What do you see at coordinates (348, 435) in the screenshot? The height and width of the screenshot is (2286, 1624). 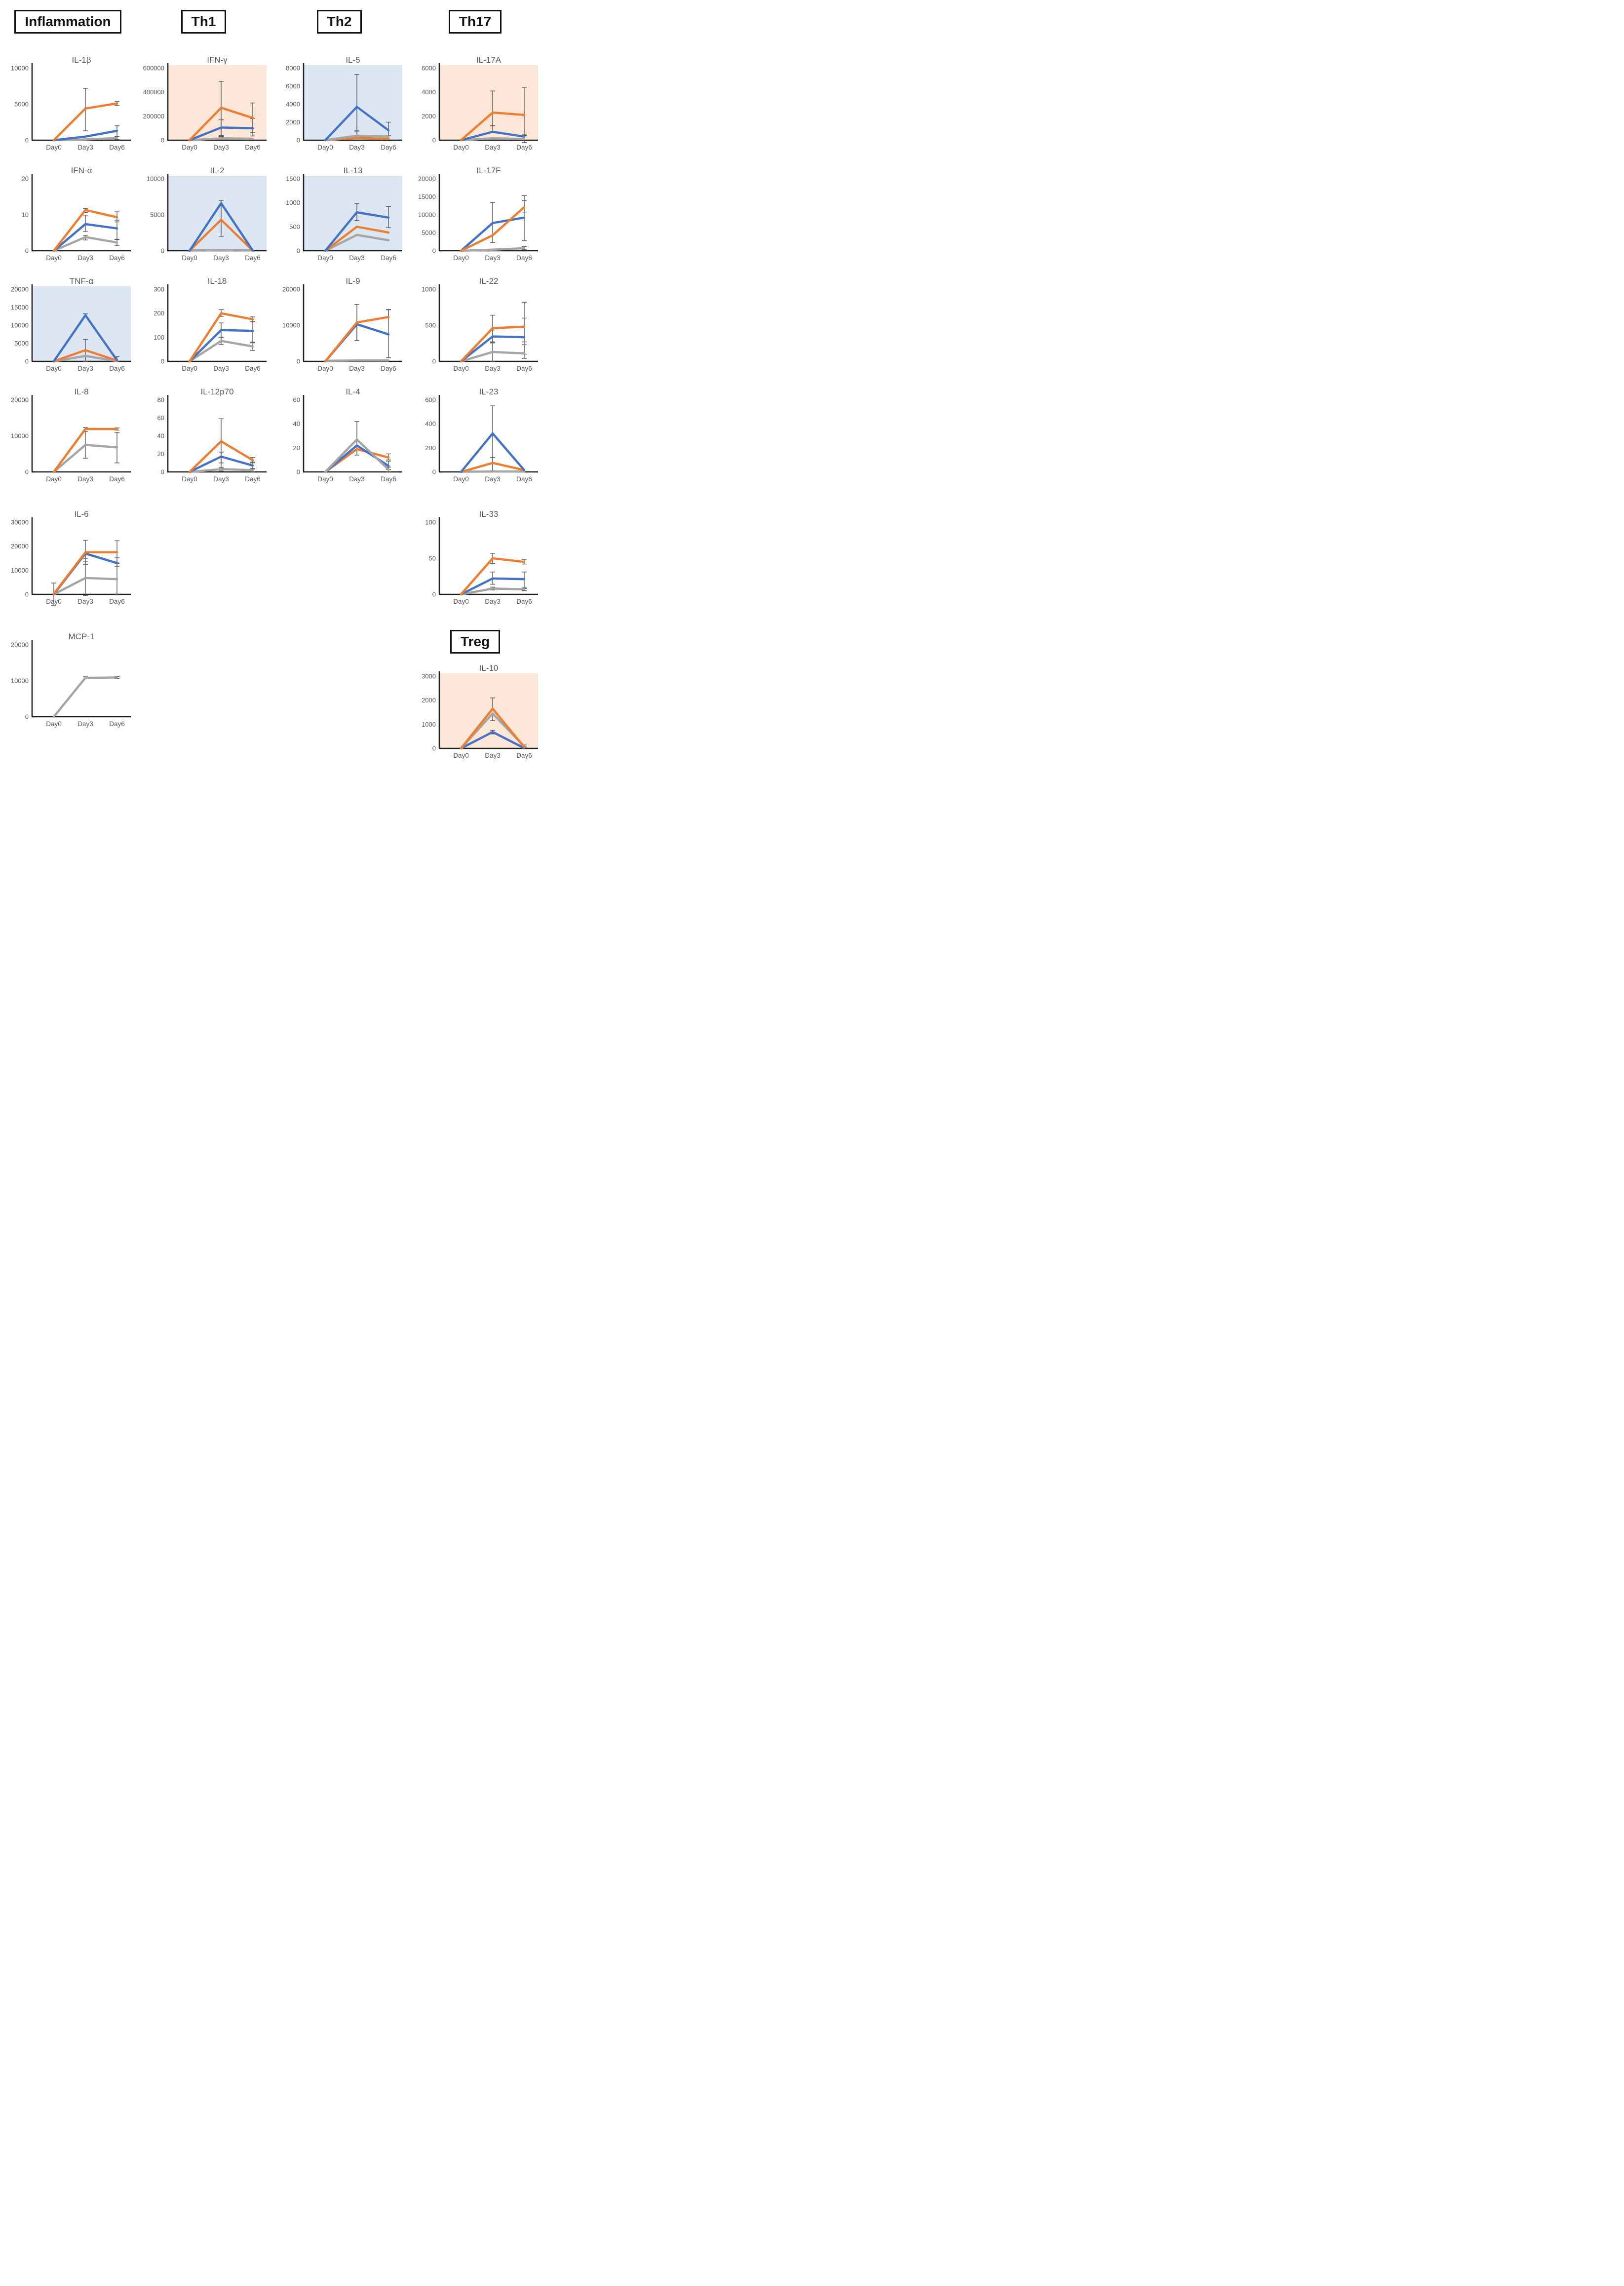 I see `il4-chart: IL-4 0 20 40 60 Day0 Day3 Day6` at bounding box center [348, 435].